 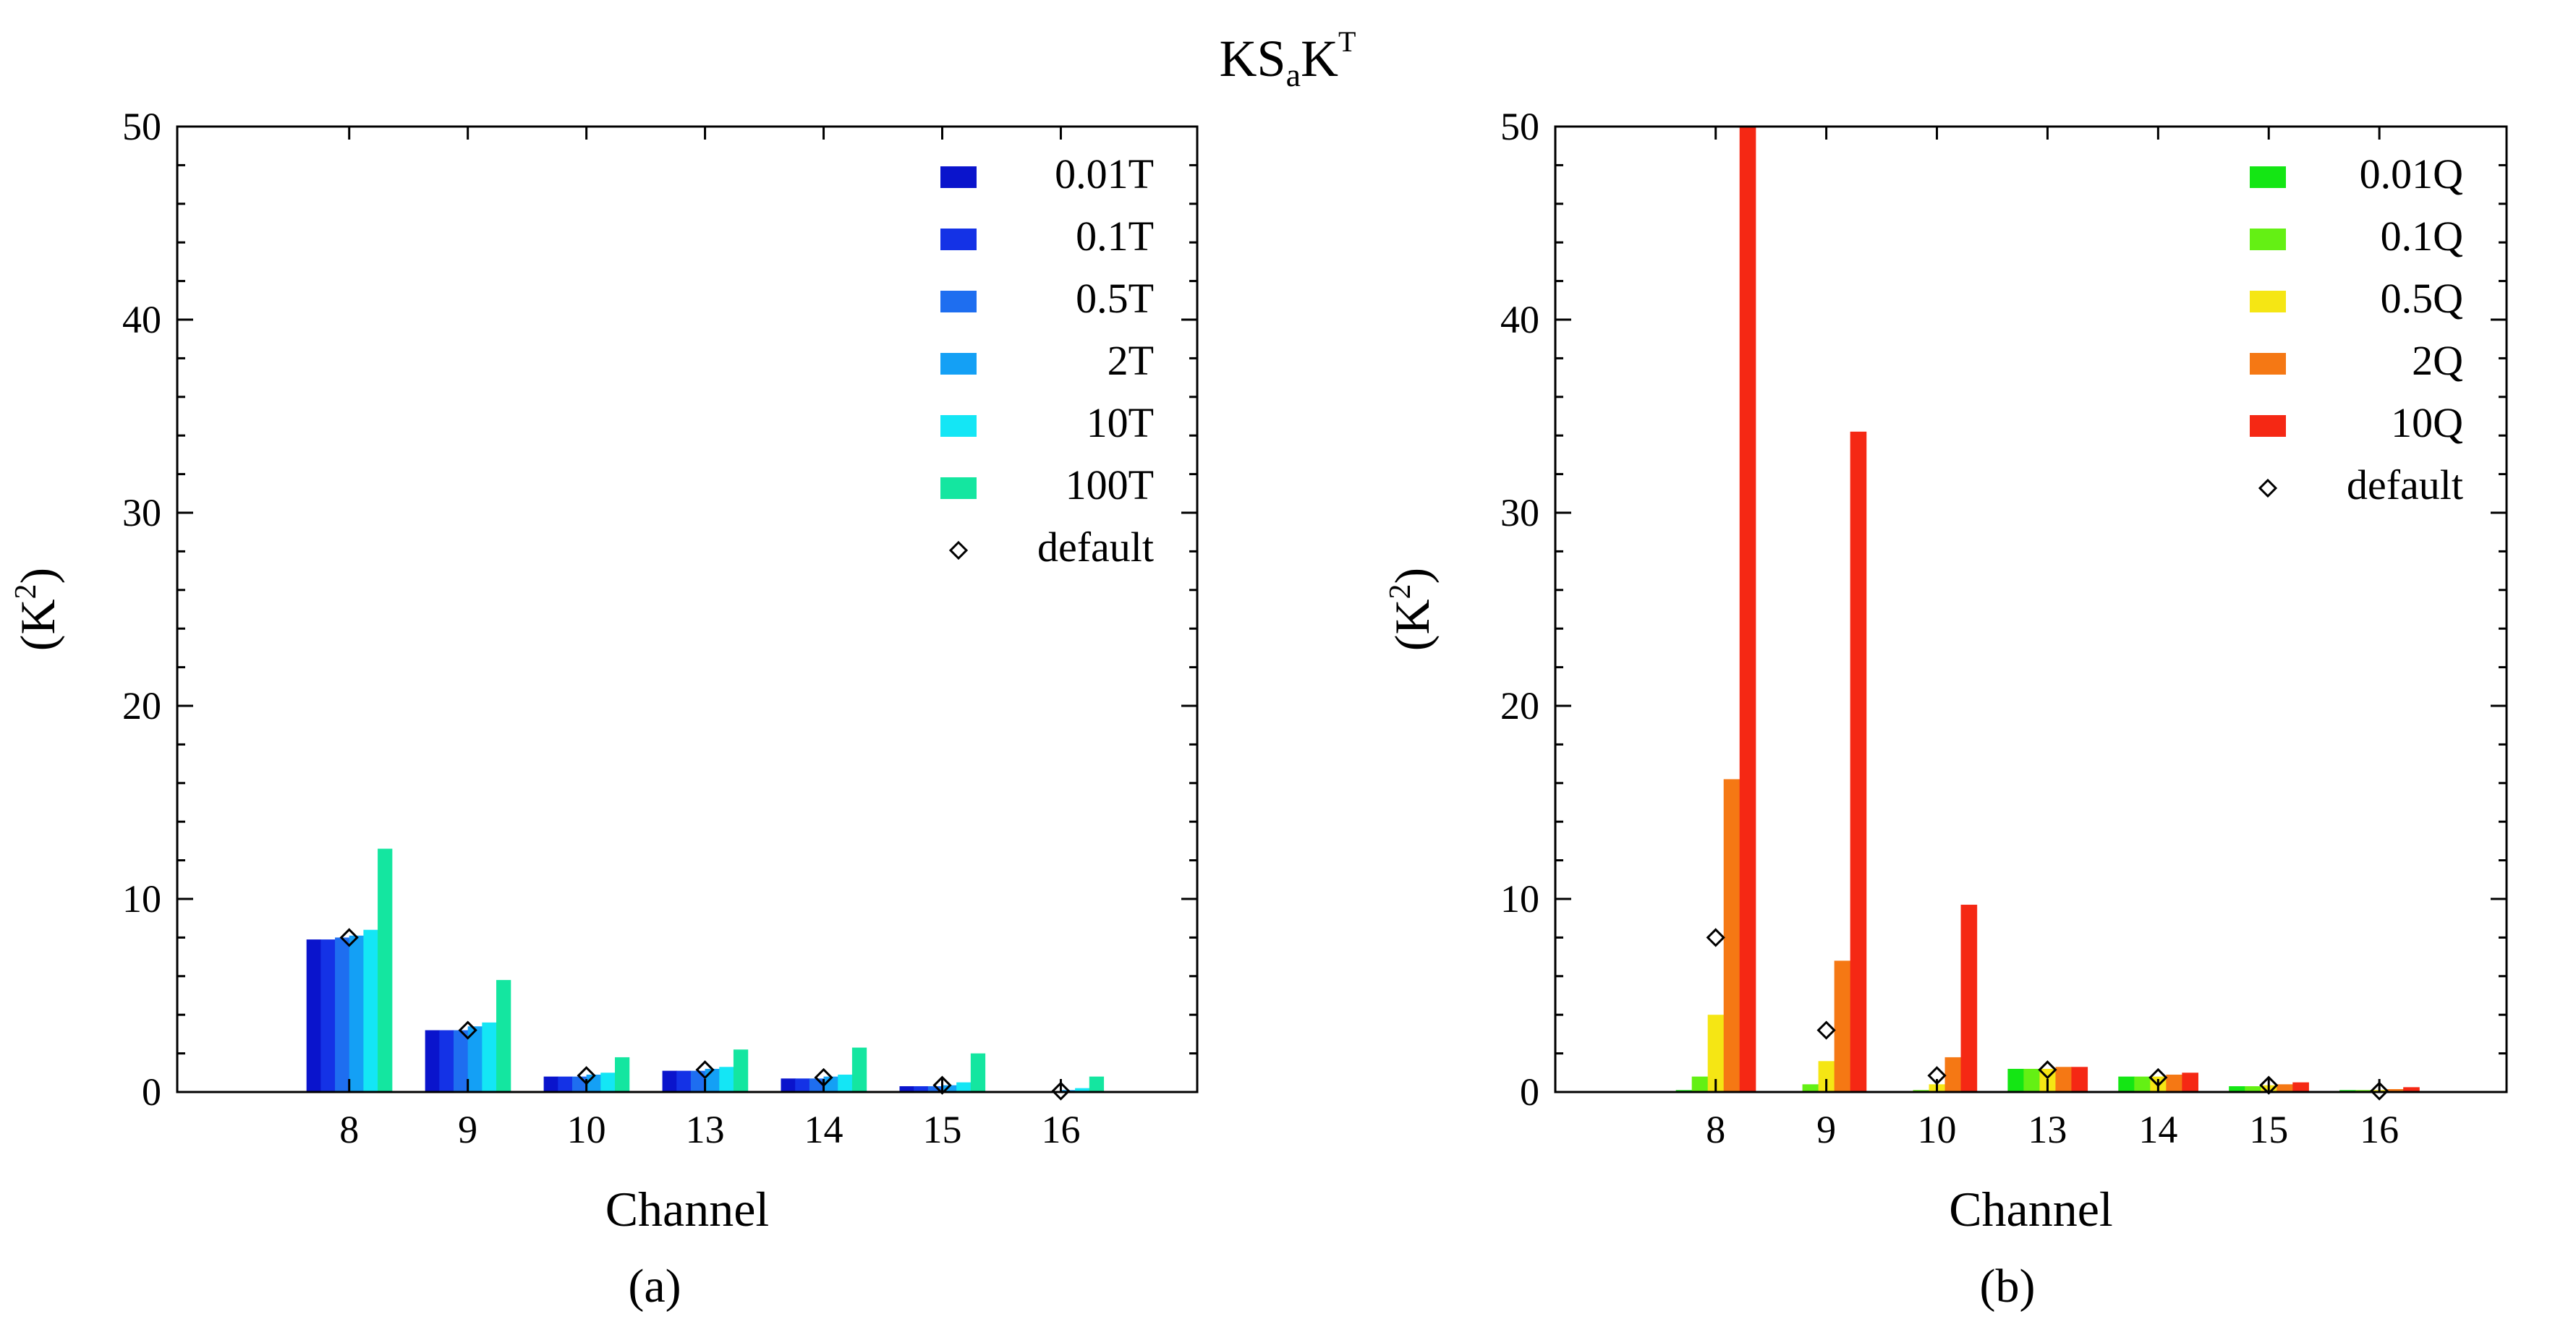 What do you see at coordinates (817, 1085) in the screenshot?
I see `bar-0.5T-ch14` at bounding box center [817, 1085].